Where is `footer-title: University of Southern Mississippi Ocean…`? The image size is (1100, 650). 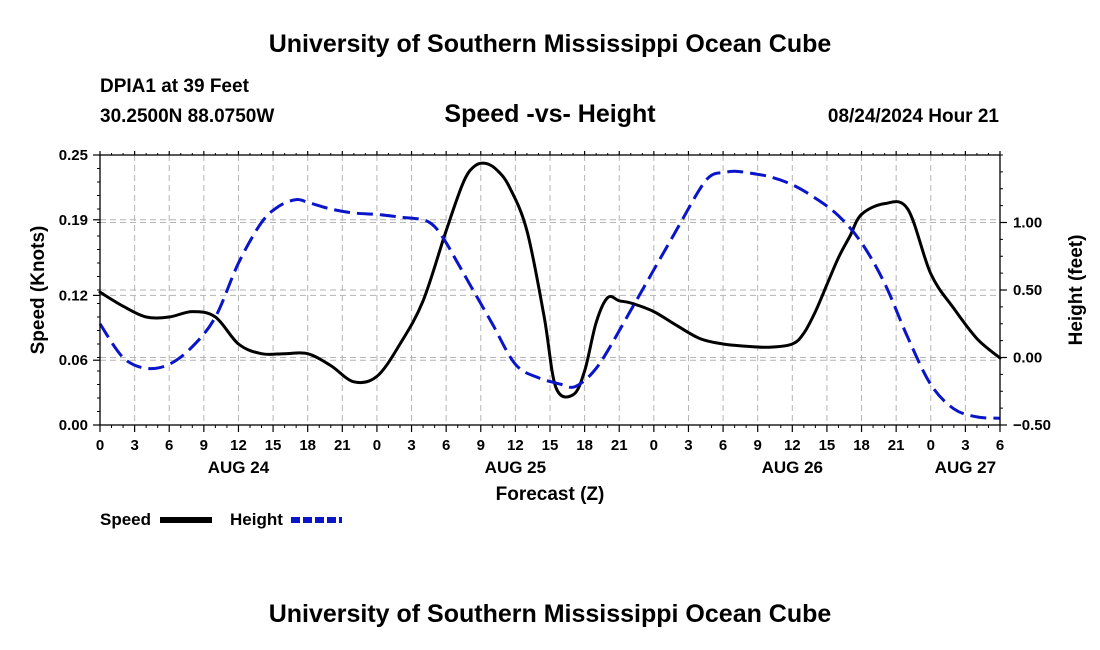 footer-title: University of Southern Mississippi Ocean… is located at coordinates (550, 614).